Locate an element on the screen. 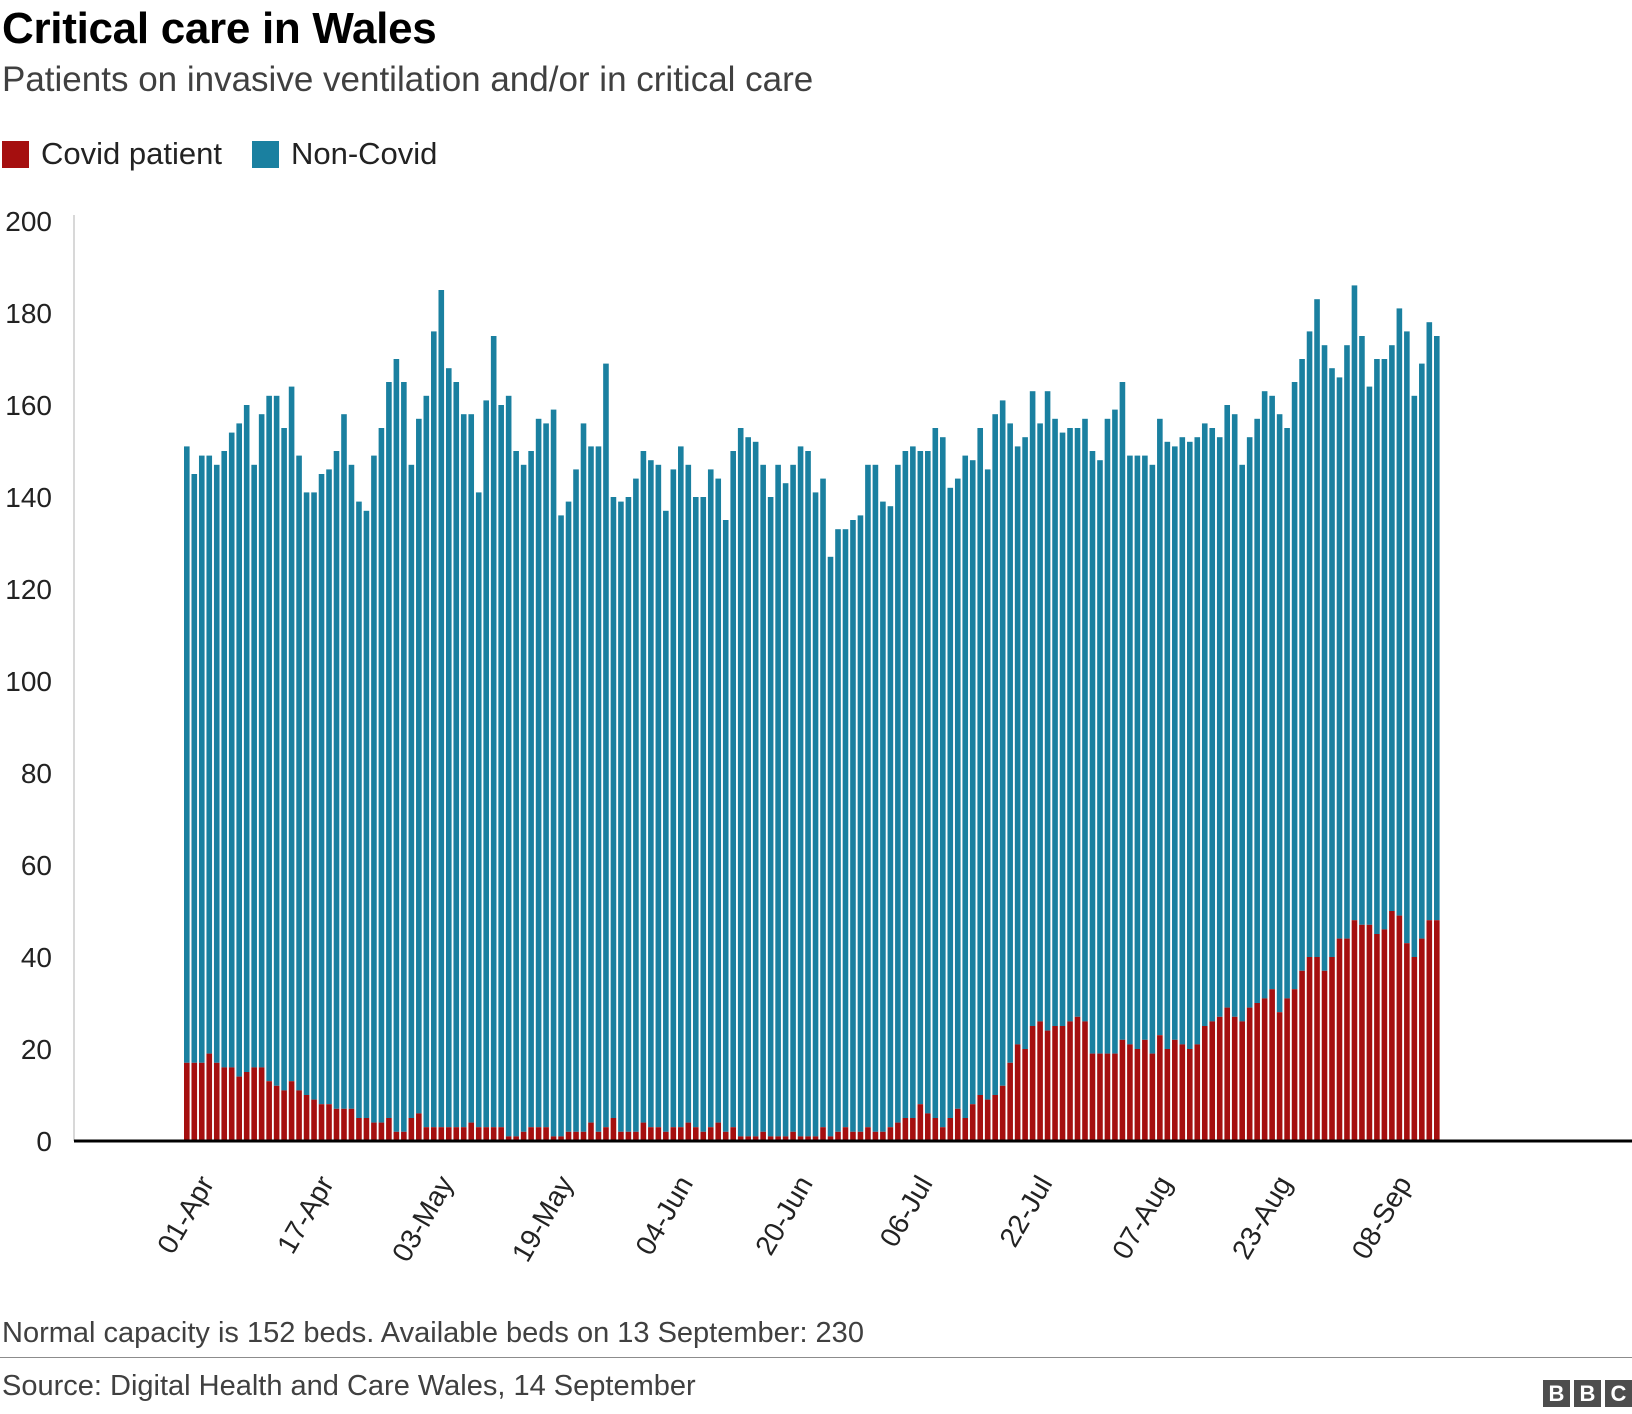 The height and width of the screenshot is (1414, 1632). footer-divider is located at coordinates (816, 1357).